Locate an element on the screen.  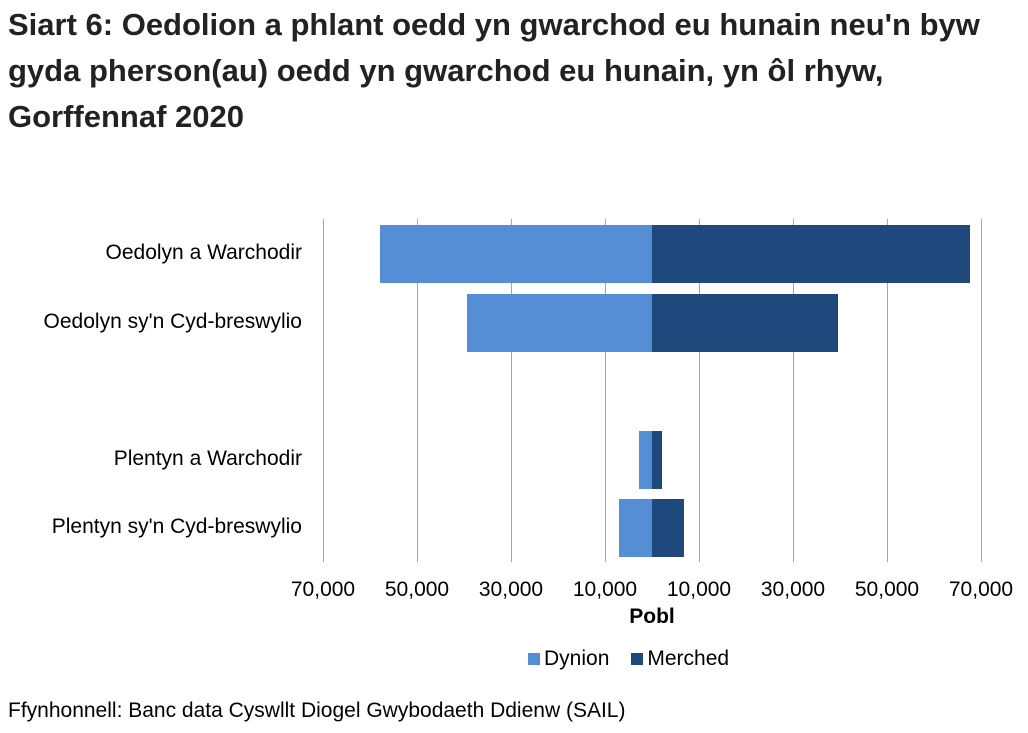
legend-swatch-merched is located at coordinates (637, 659).